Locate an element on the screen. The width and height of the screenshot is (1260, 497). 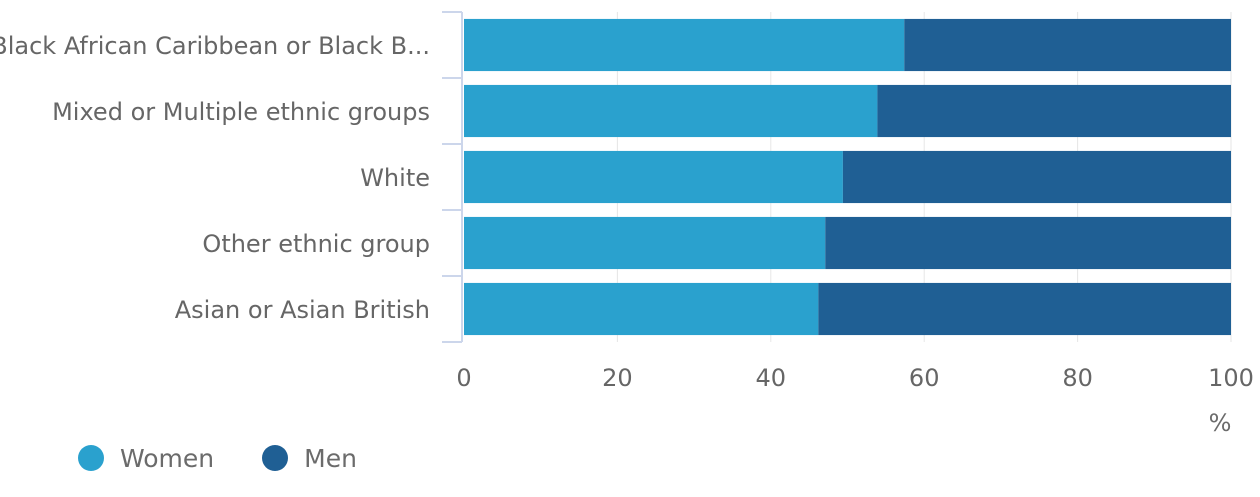
legend: Women Men is located at coordinates (241, 458).